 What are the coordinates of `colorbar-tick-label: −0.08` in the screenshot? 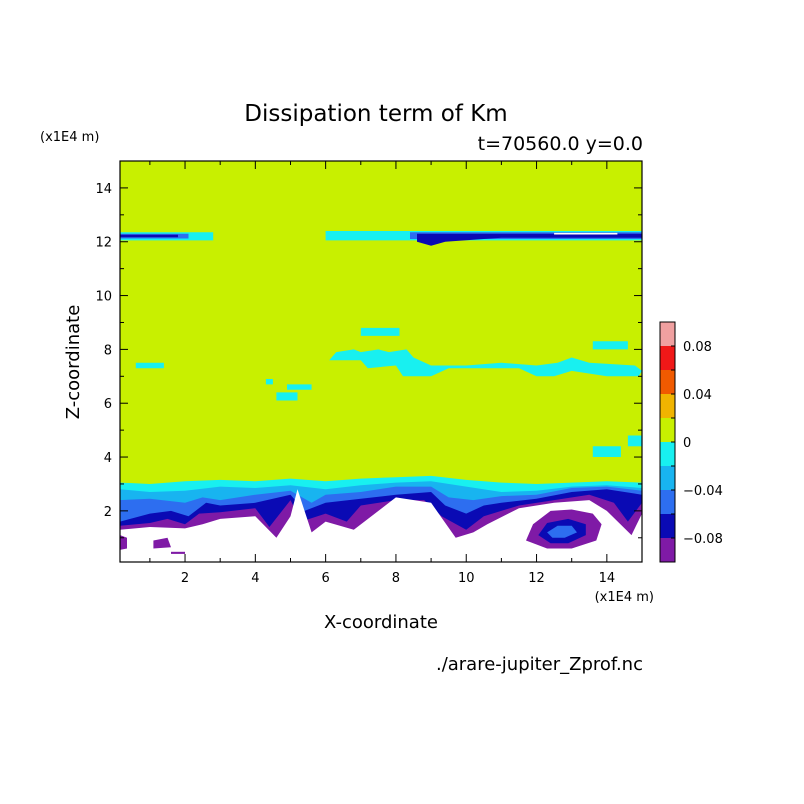 It's located at (703, 539).